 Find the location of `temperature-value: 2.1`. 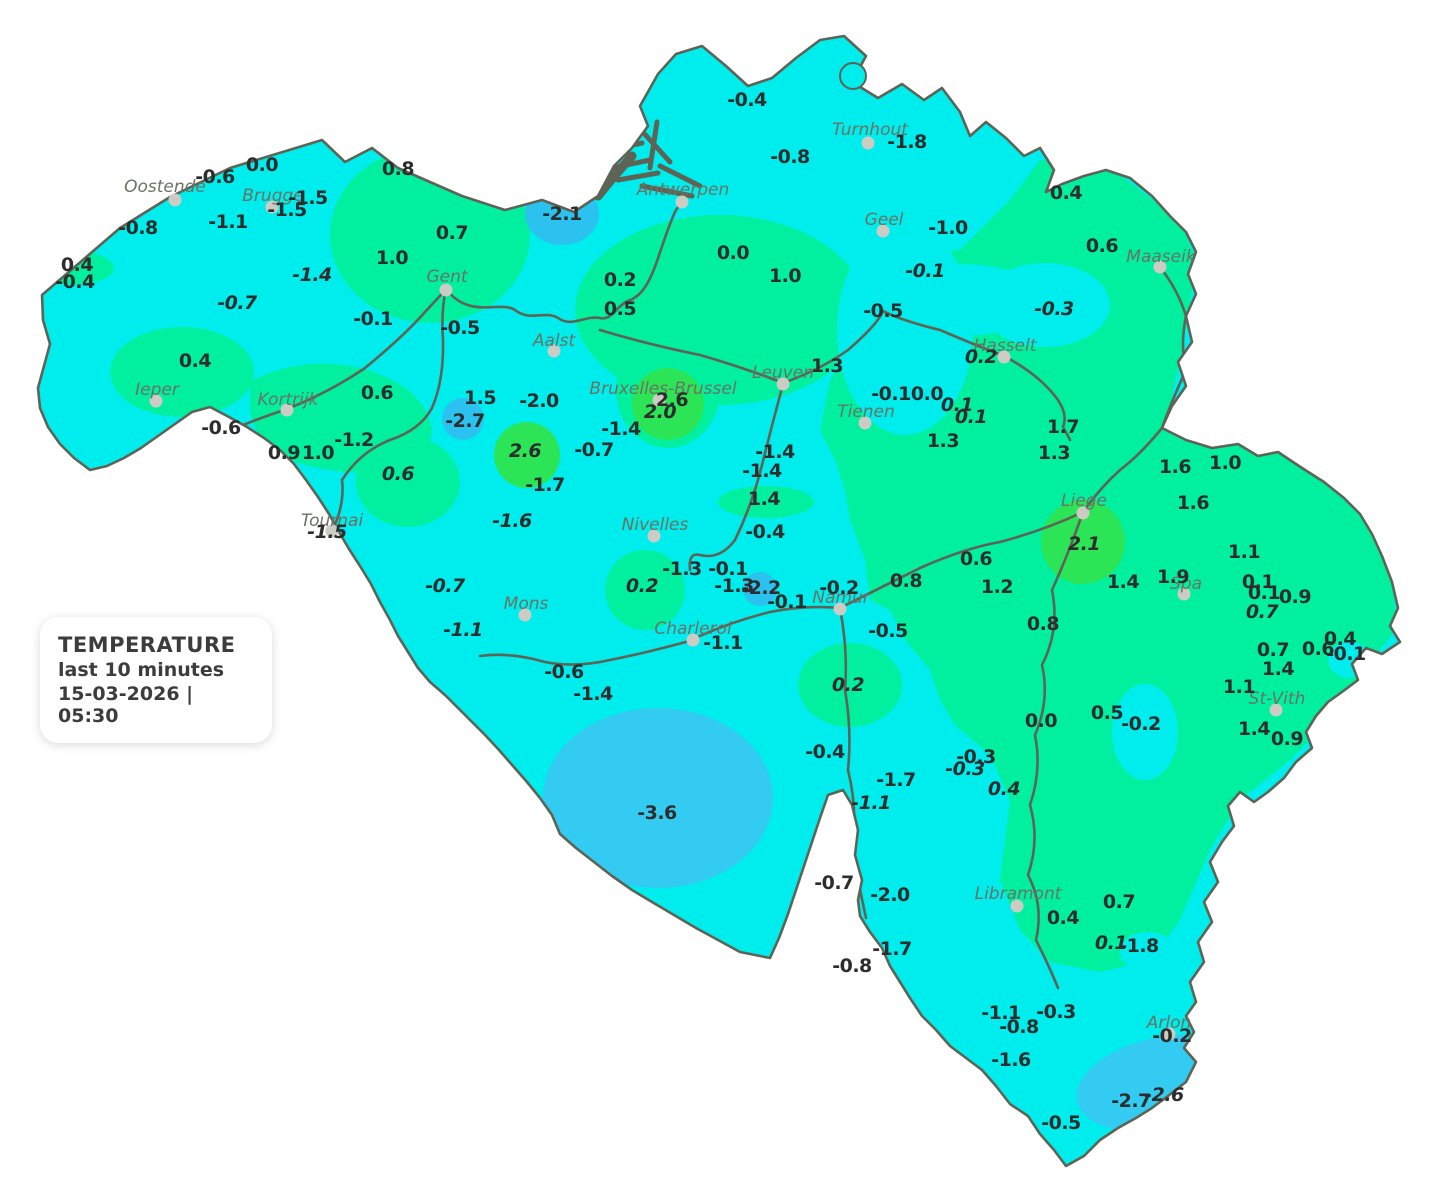

temperature-value: 2.1 is located at coordinates (1084, 544).